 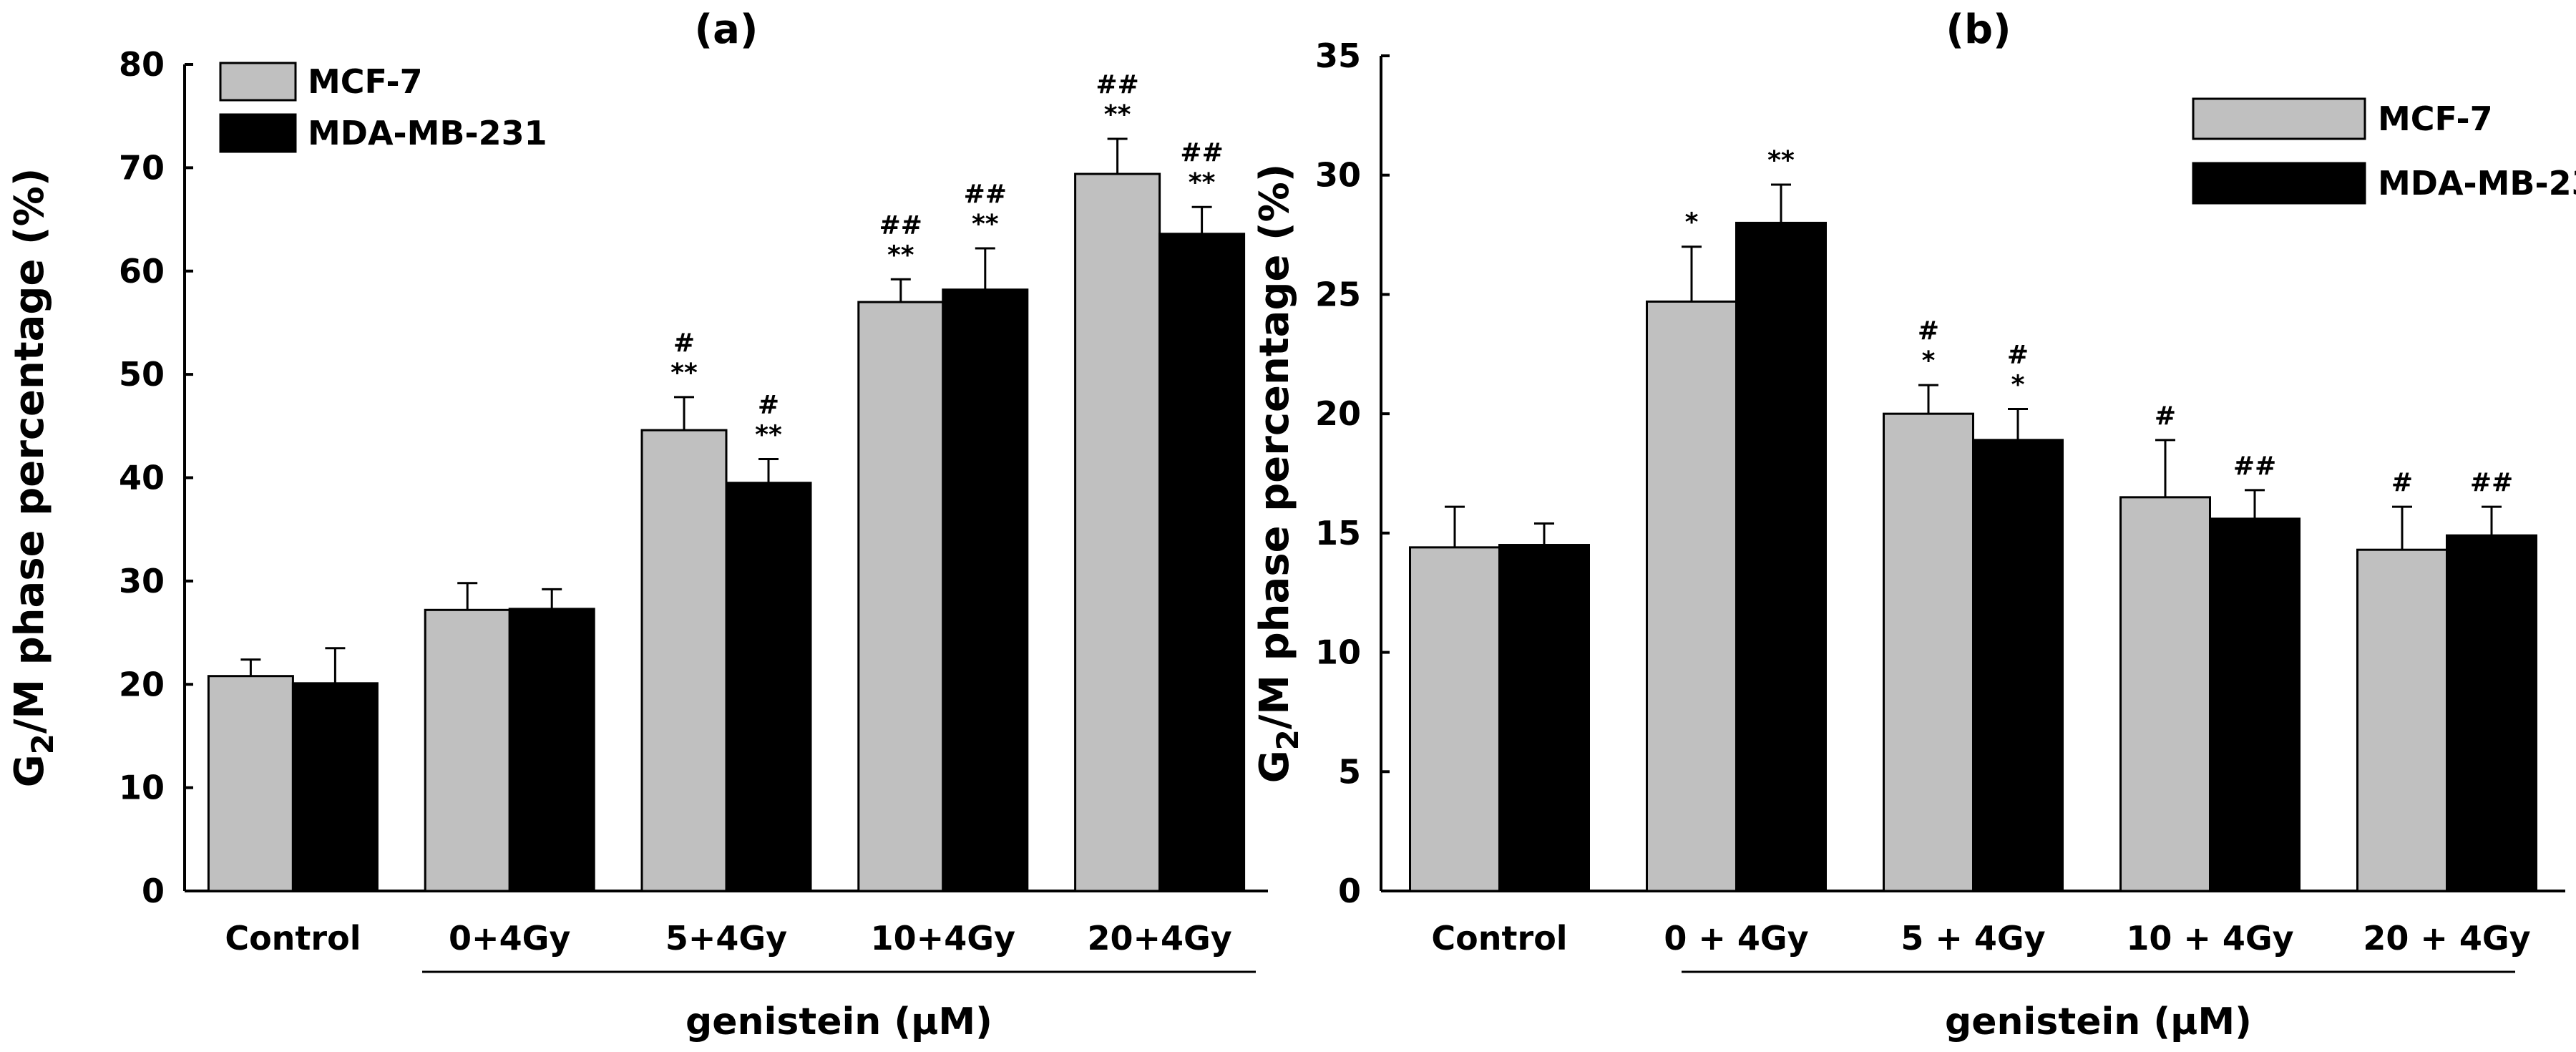 What do you see at coordinates (142, 374) in the screenshot?
I see `y-tick-label: 50` at bounding box center [142, 374].